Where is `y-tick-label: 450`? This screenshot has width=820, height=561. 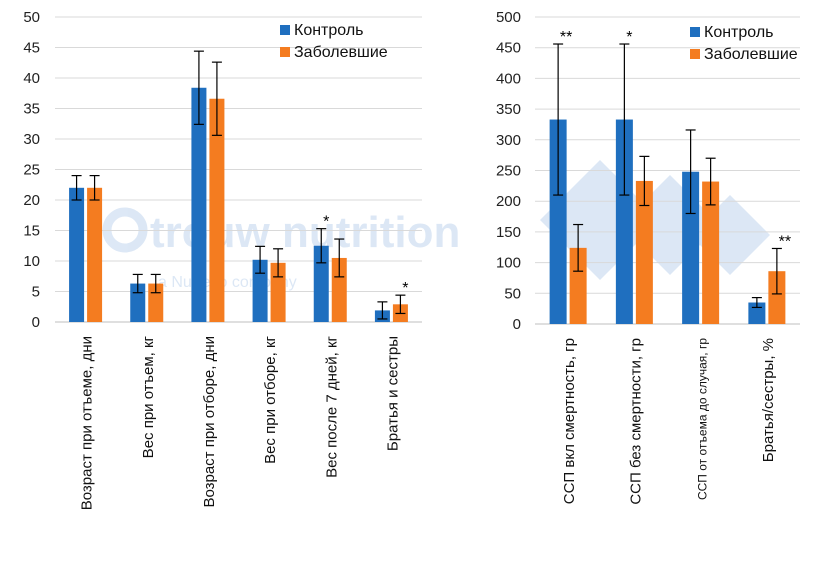 y-tick-label: 450 is located at coordinates (508, 48).